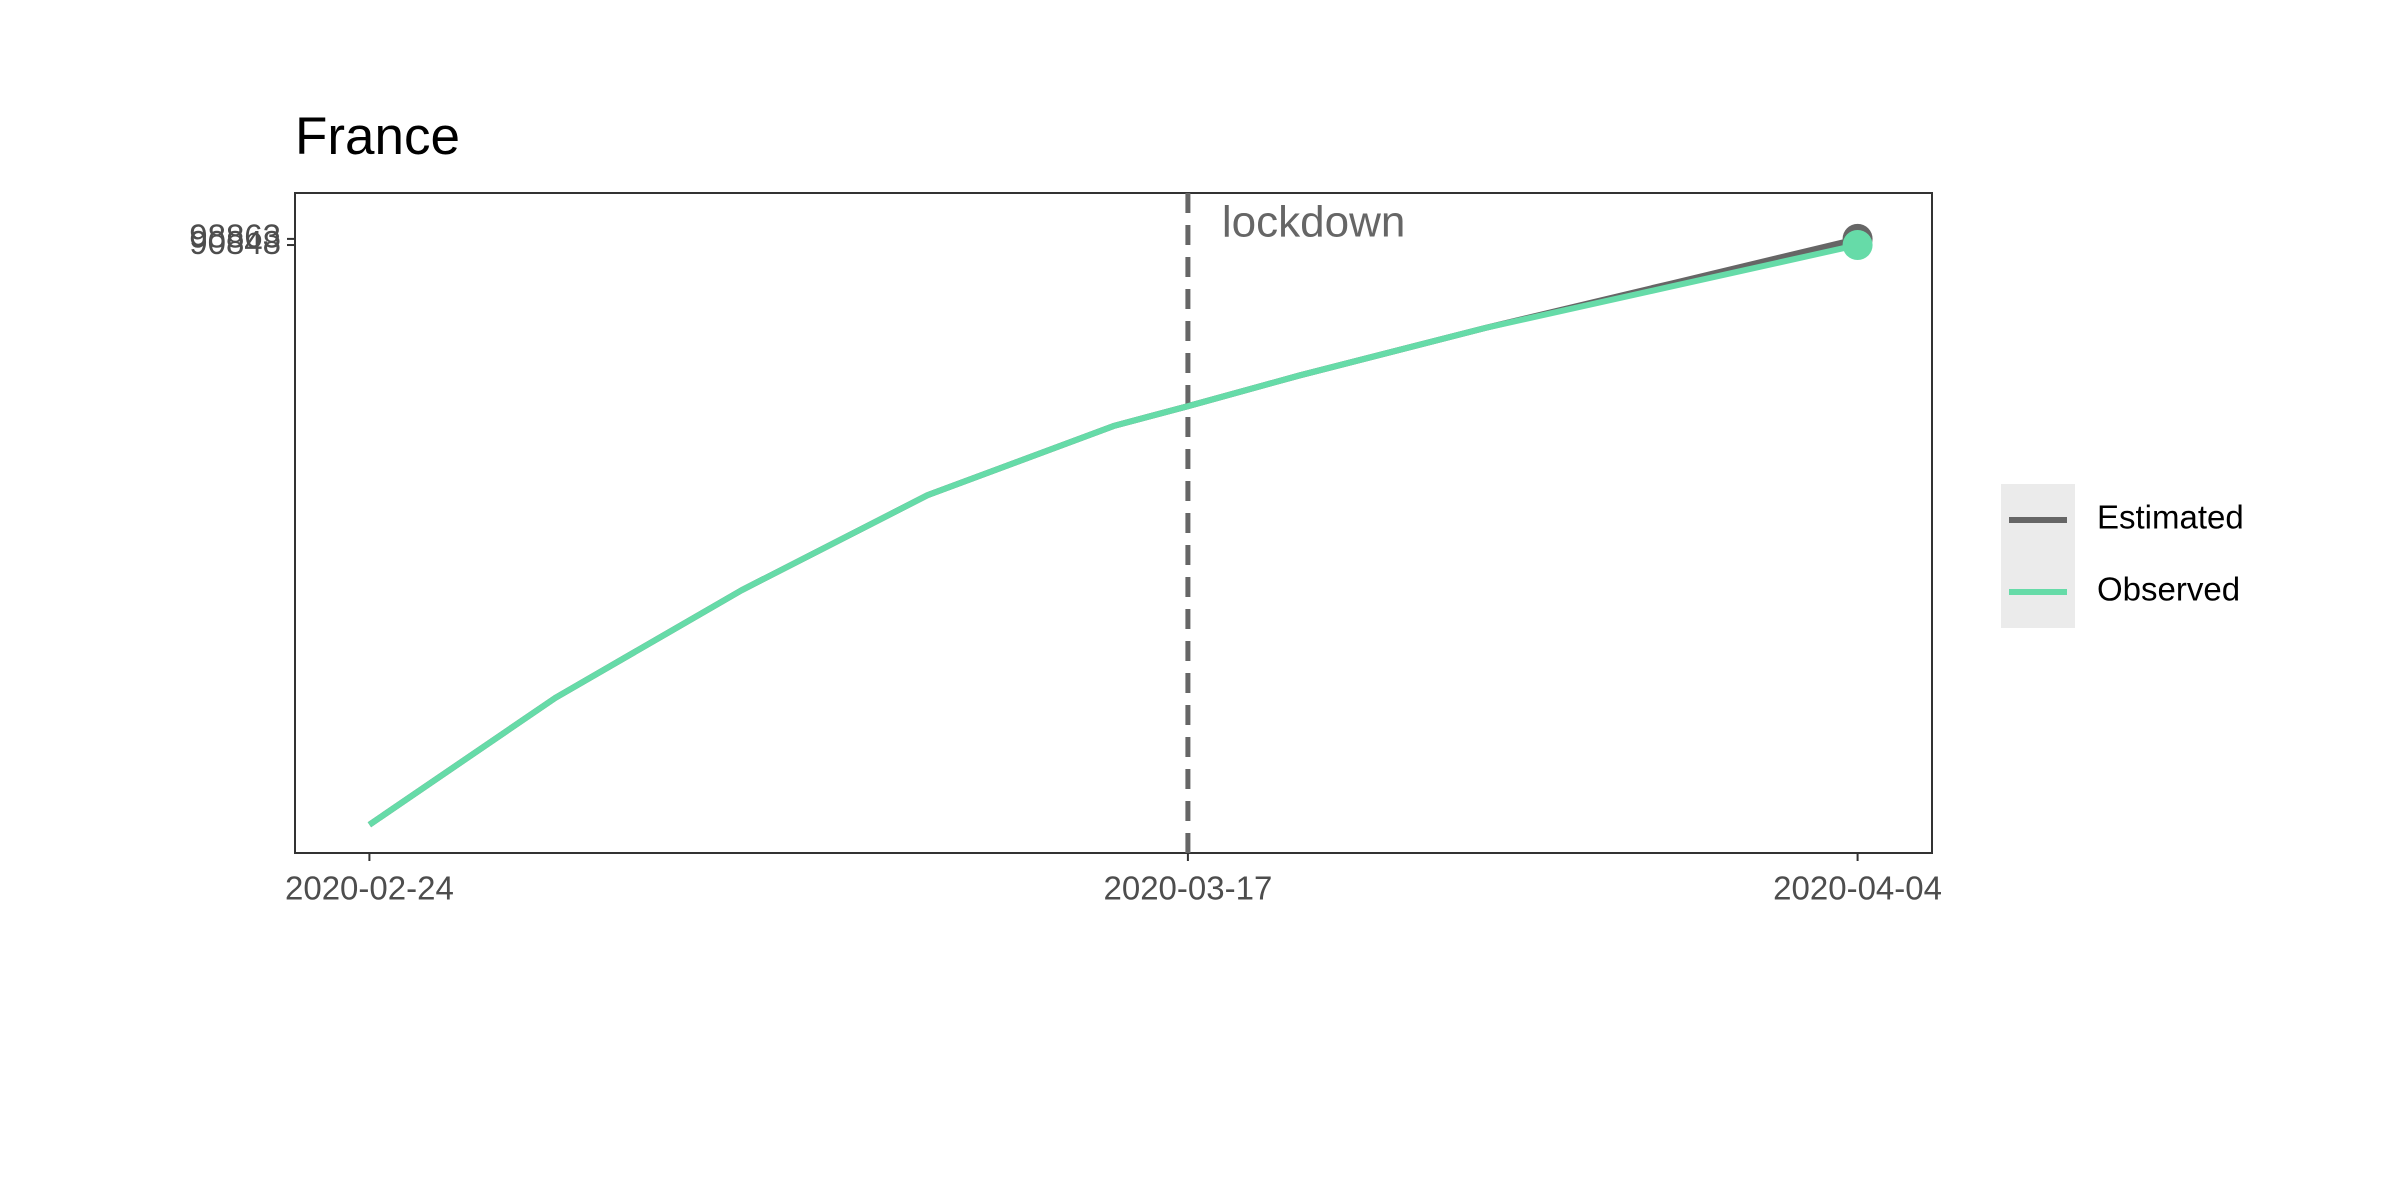  What do you see at coordinates (1313, 222) in the screenshot?
I see `annotation-label: lockdown` at bounding box center [1313, 222].